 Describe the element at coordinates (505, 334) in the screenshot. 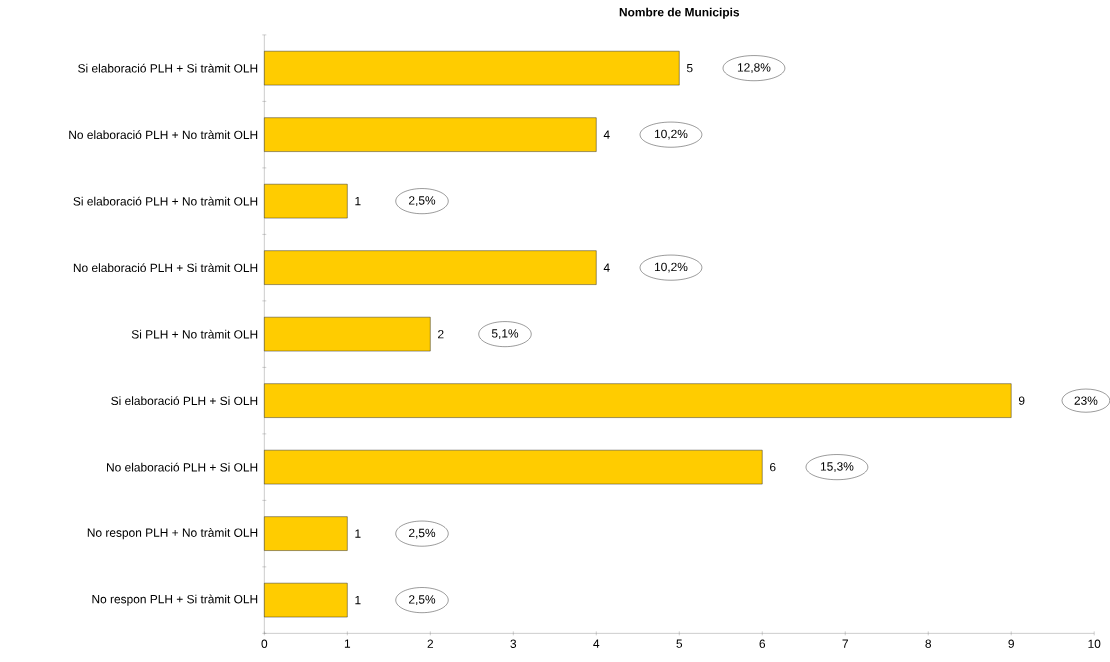

I see `annotation: 5,1%` at that location.